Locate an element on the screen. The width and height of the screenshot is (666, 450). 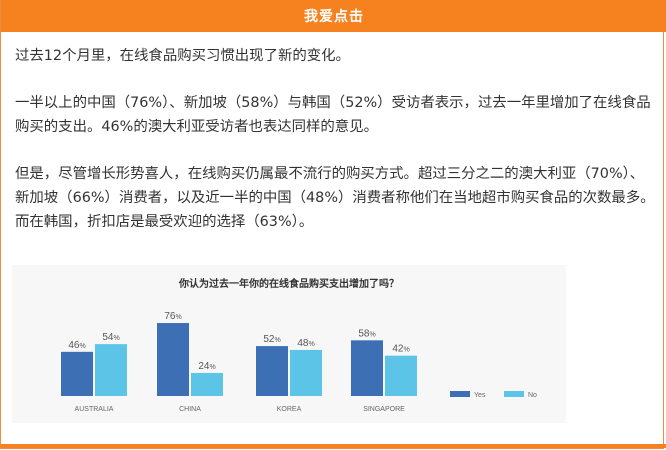
category-label-korea: KOREA is located at coordinates (289, 409).